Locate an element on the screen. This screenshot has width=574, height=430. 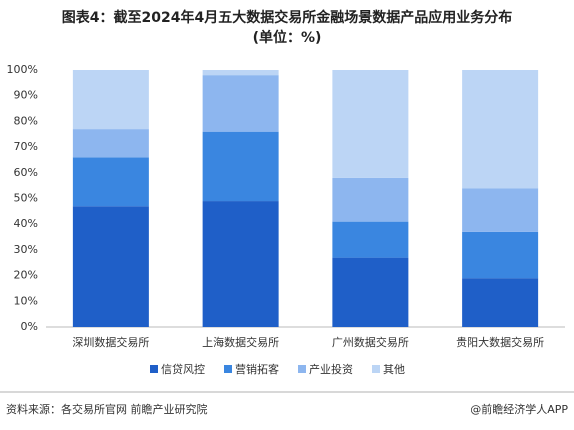
y-tick-label: 10% is located at coordinates (26, 300).